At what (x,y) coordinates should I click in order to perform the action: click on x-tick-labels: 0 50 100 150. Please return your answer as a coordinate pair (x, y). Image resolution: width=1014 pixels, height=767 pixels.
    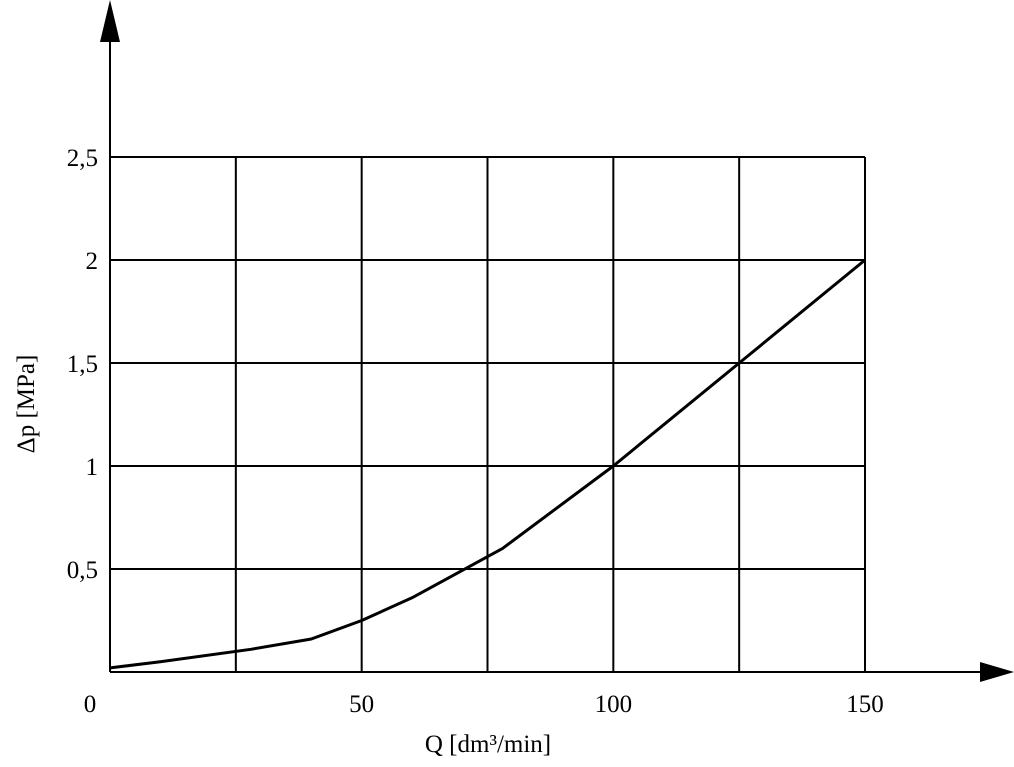
    Looking at the image, I should click on (484, 704).